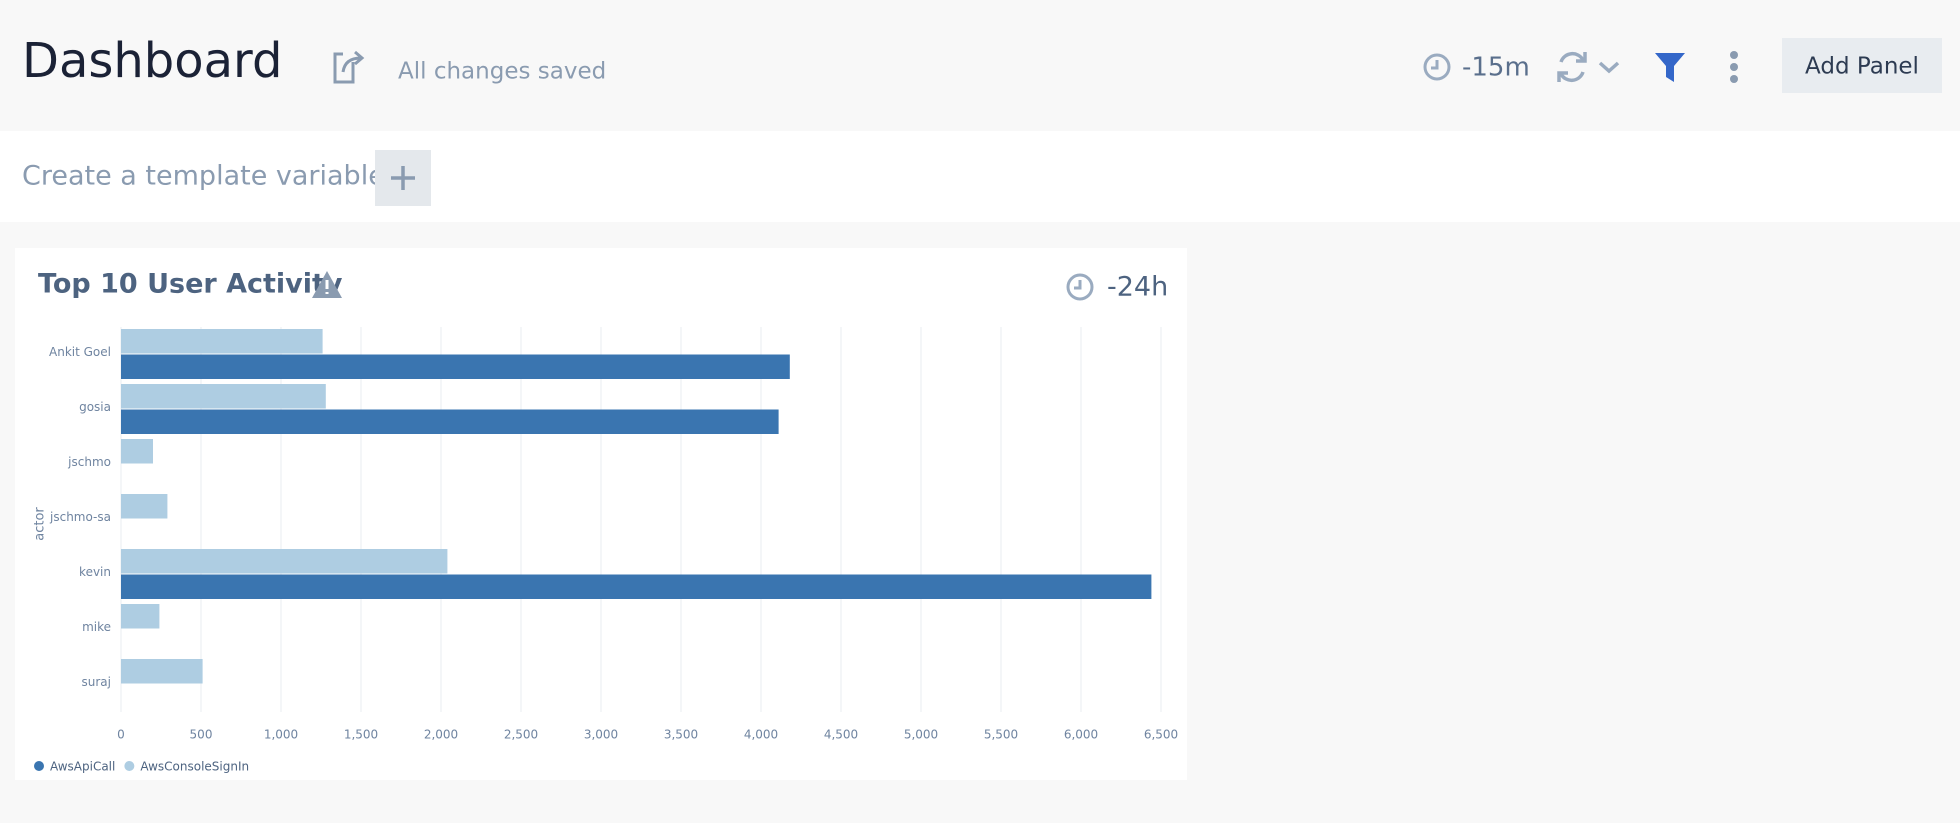  Describe the element at coordinates (1001, 735) in the screenshot. I see `x-tick-label: 5,500` at that location.